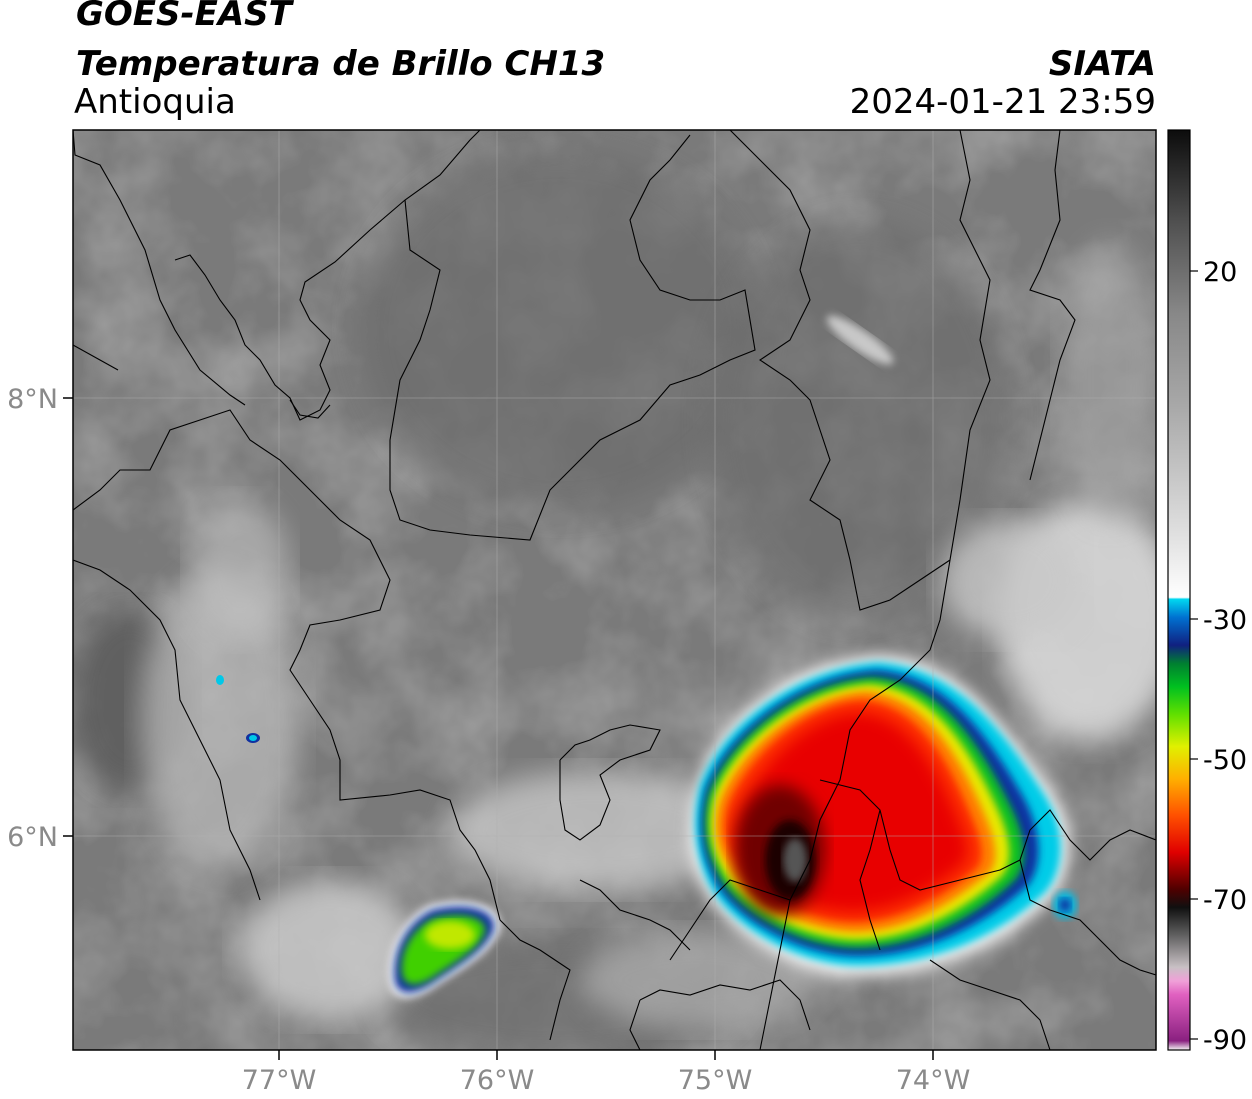  Describe the element at coordinates (1220, 272) in the screenshot. I see `colorbar-label-20: 20` at that location.